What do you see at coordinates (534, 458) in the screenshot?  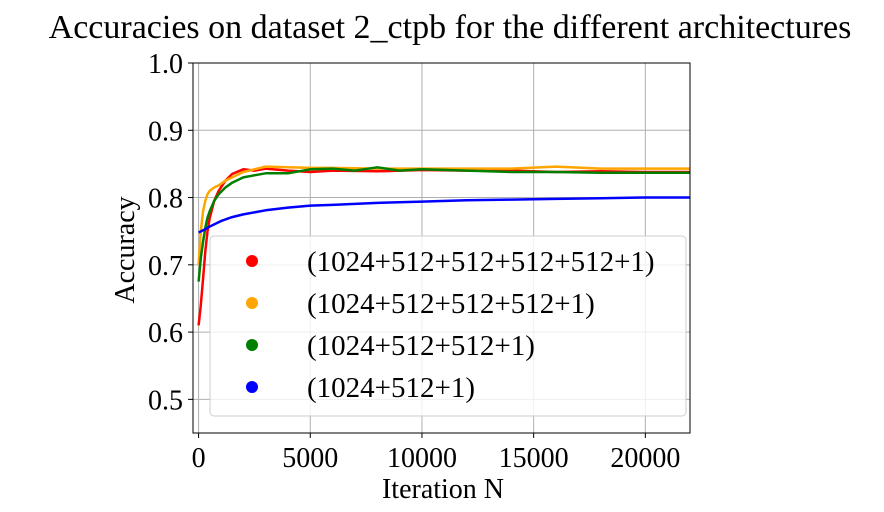 I see `x-tick-label: 15000` at bounding box center [534, 458].